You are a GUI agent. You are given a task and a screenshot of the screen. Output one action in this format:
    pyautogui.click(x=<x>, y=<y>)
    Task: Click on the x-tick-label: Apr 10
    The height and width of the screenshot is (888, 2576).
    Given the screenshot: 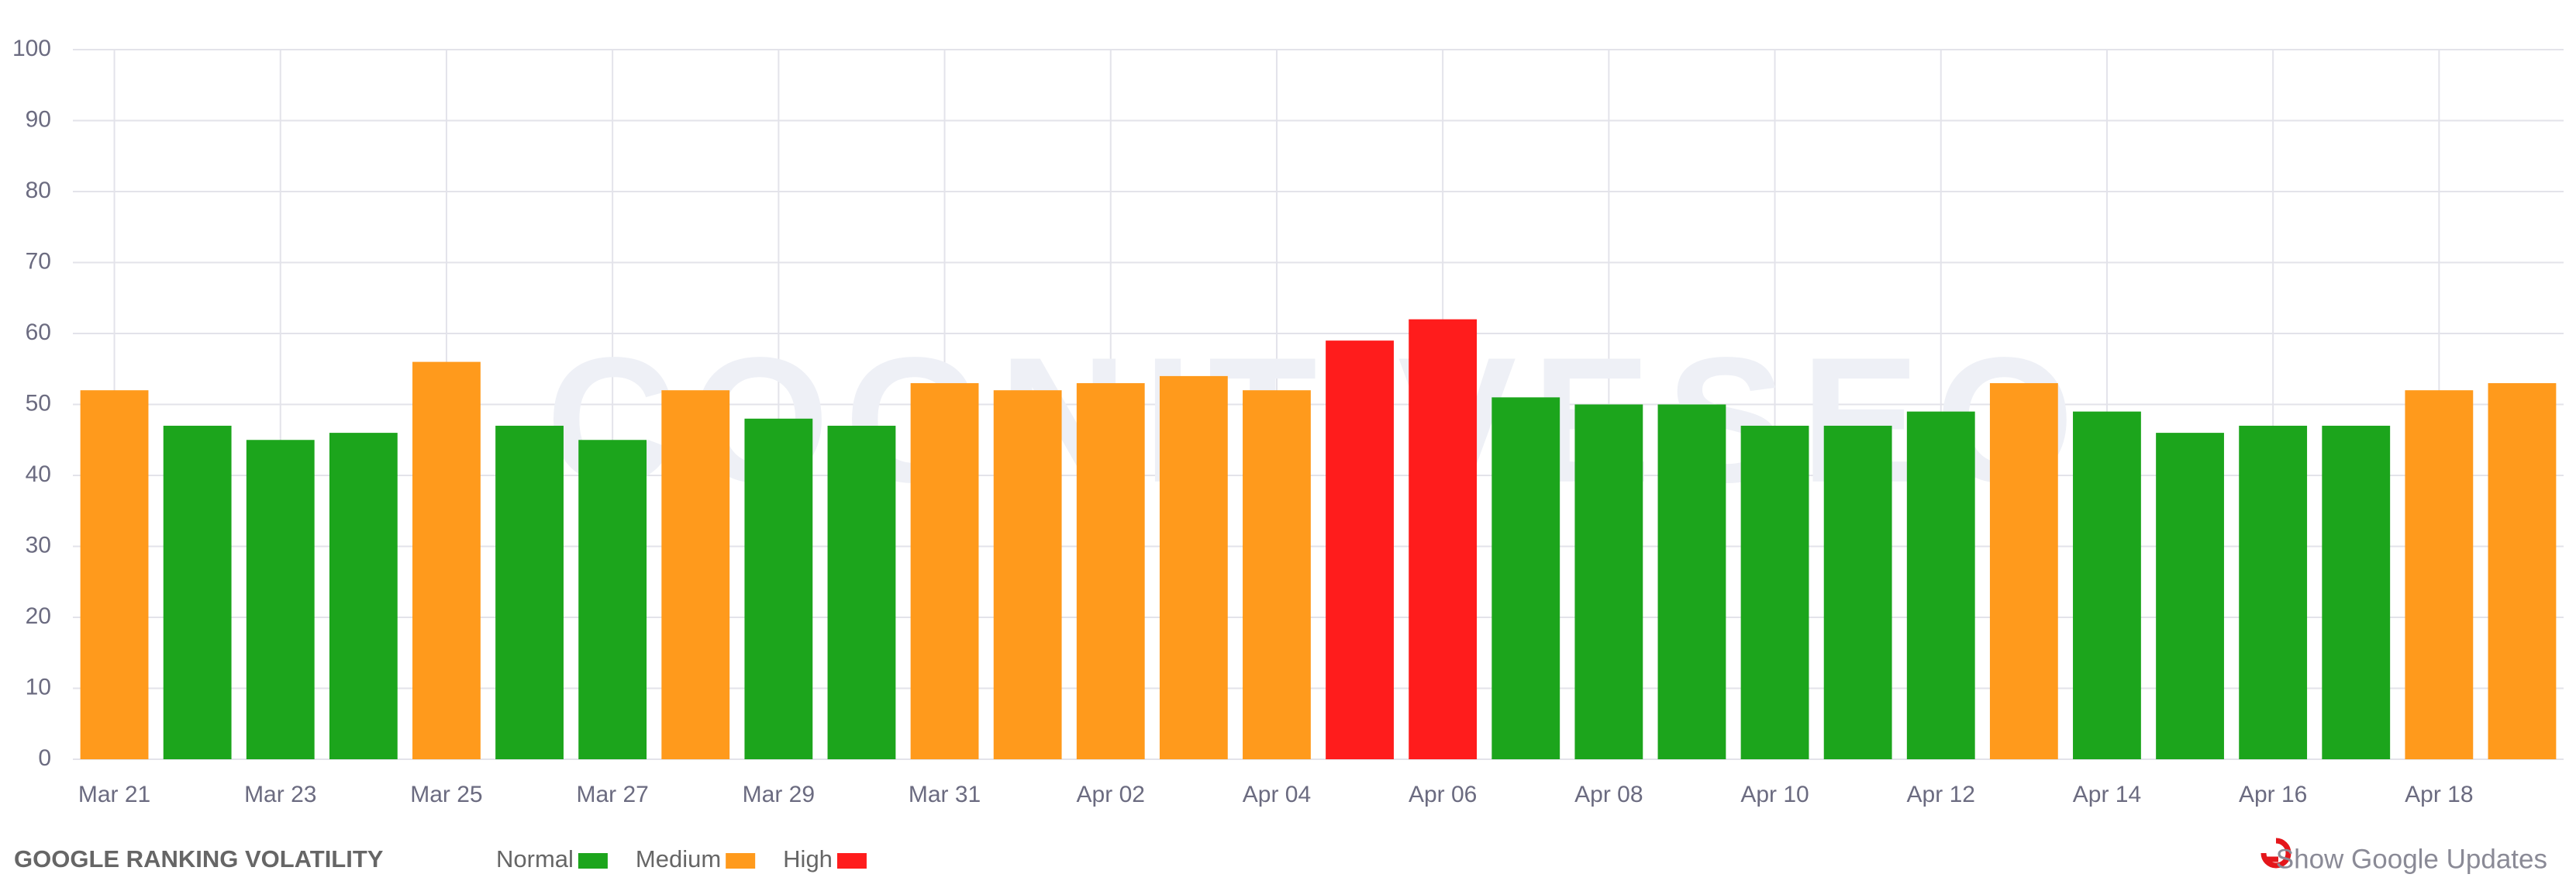 What is the action you would take?
    pyautogui.click(x=1774, y=794)
    